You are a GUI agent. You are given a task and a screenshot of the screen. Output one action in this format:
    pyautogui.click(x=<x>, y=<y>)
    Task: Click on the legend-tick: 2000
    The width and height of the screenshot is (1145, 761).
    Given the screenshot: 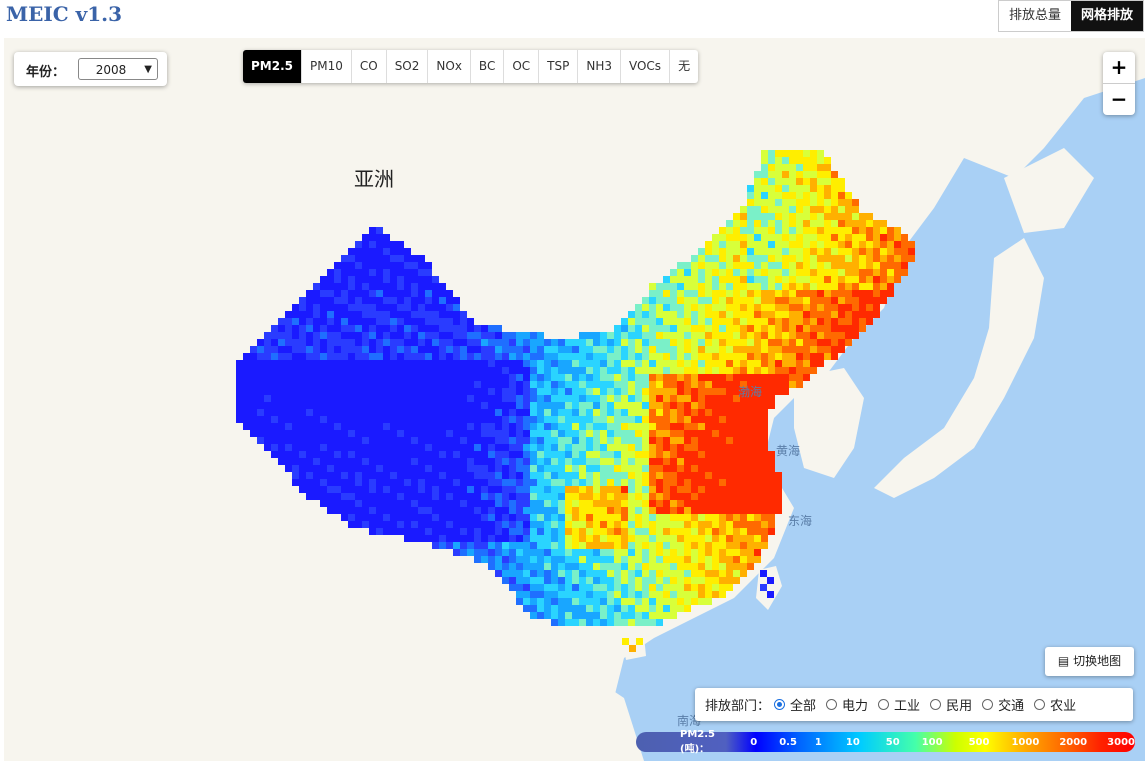 What is the action you would take?
    pyautogui.click(x=1073, y=742)
    